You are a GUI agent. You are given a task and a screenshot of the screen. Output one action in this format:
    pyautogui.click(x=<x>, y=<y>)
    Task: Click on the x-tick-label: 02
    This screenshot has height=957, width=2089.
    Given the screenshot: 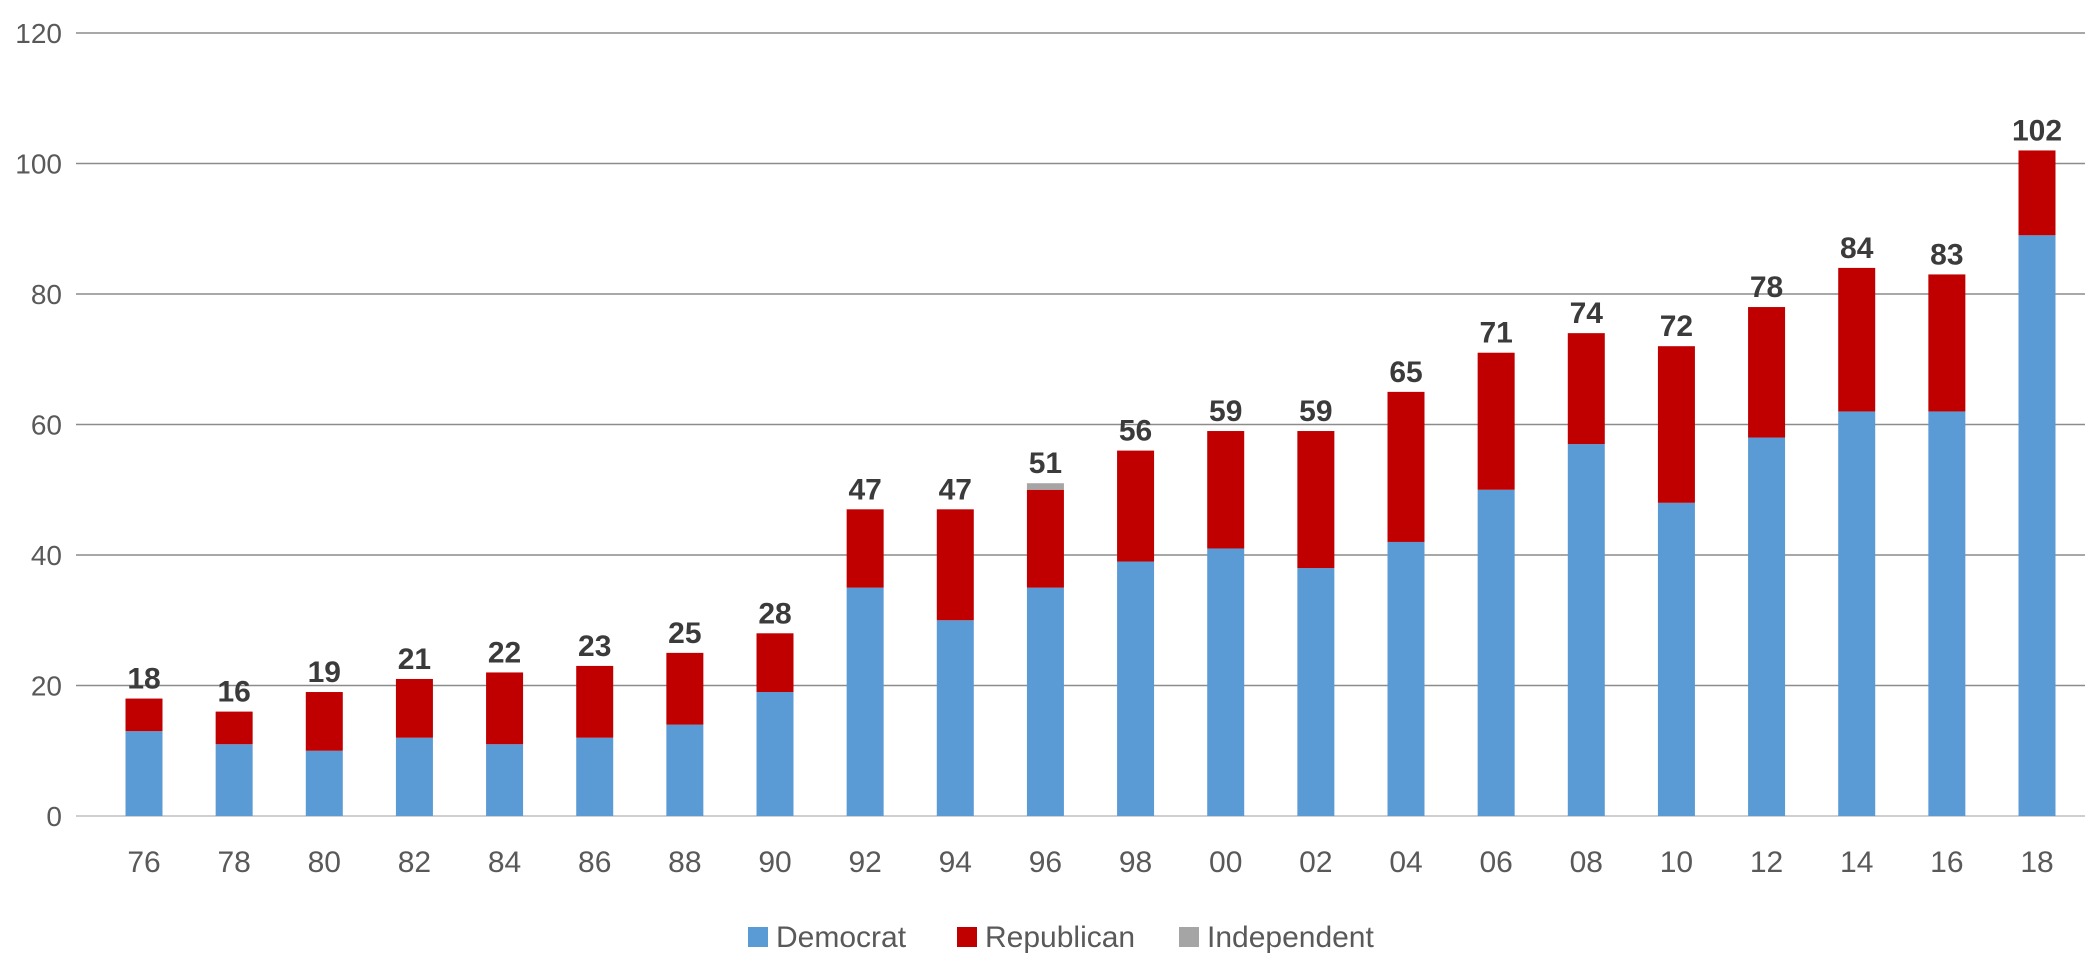 What is the action you would take?
    pyautogui.click(x=1315, y=862)
    